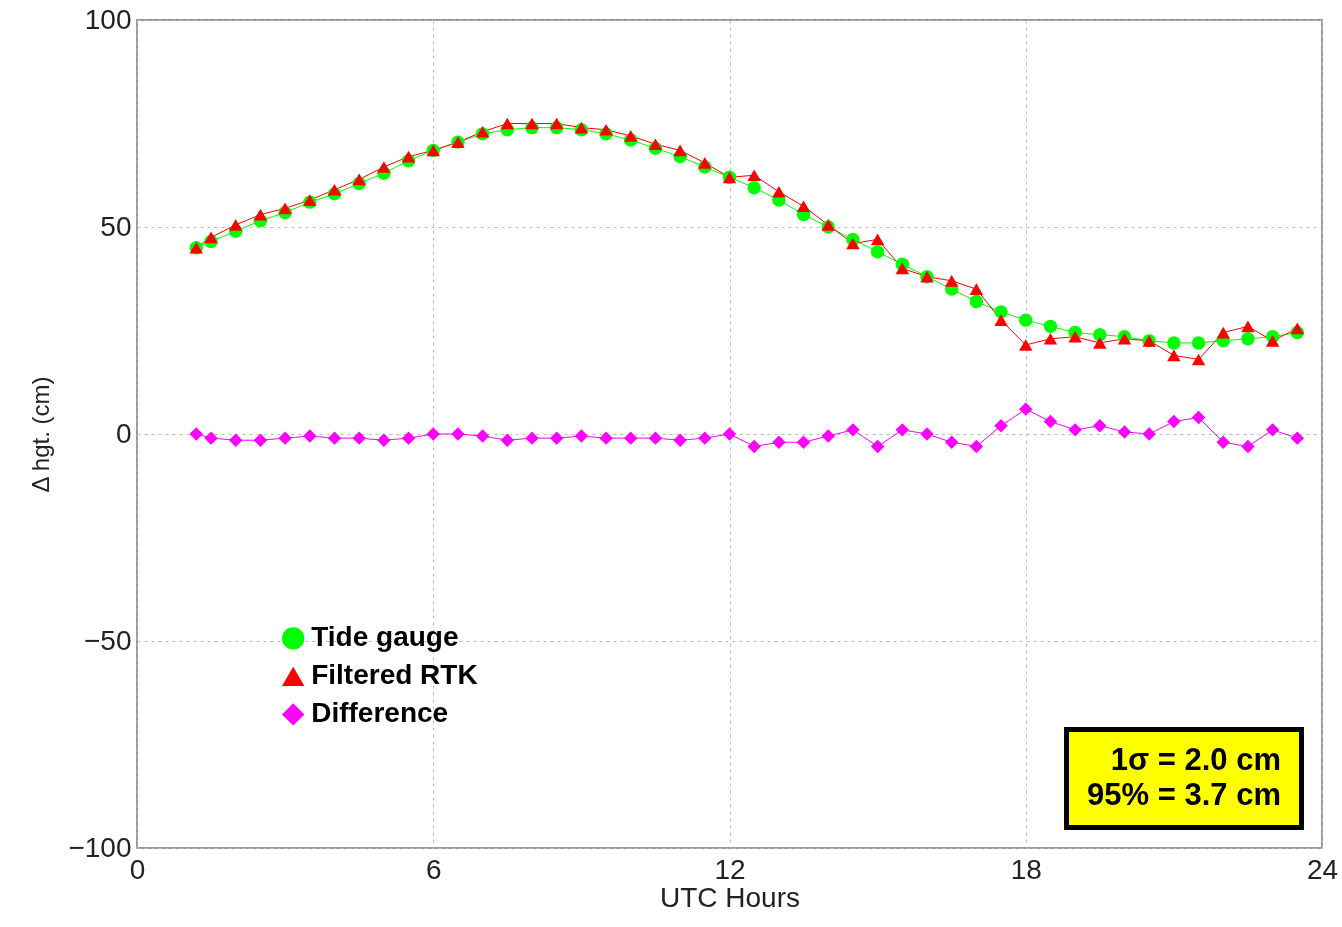 The width and height of the screenshot is (1342, 927). What do you see at coordinates (1184, 795) in the screenshot?
I see `annotation: 95% = 3.7 cm` at bounding box center [1184, 795].